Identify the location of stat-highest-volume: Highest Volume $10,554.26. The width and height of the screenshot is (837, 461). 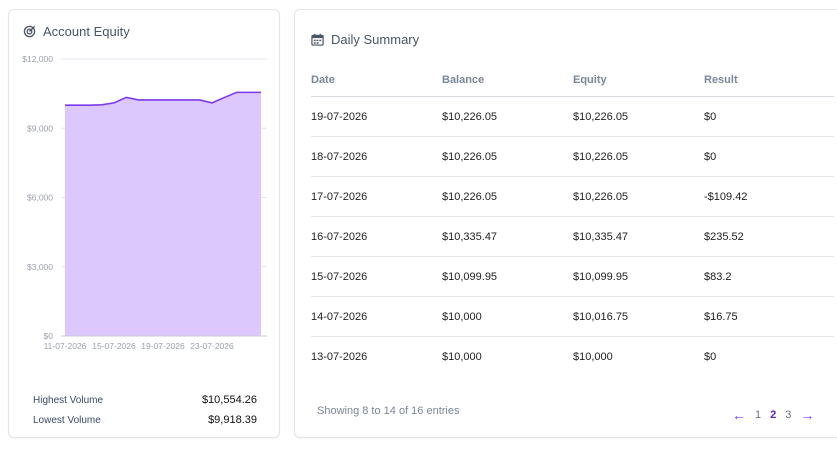
(145, 400).